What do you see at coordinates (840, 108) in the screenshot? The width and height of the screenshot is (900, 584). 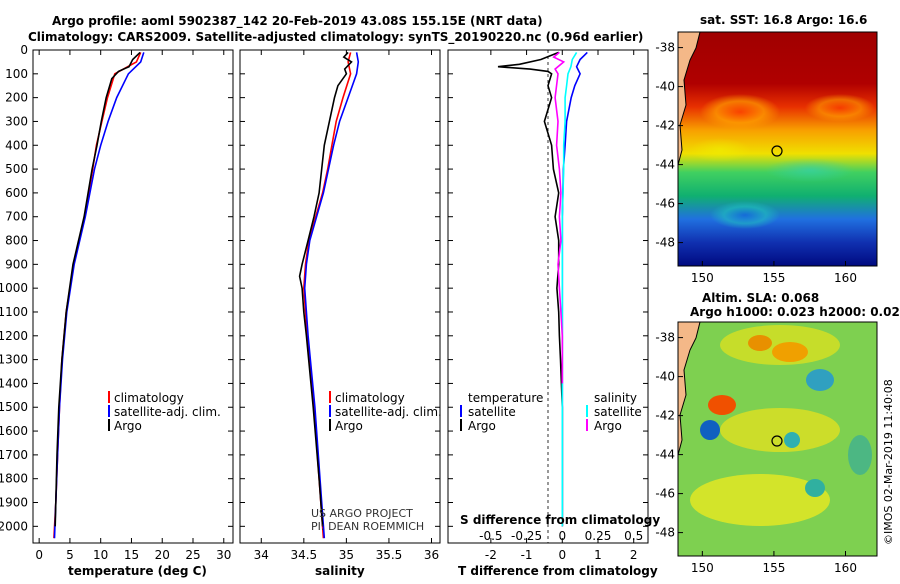 I see `sst-warm-eddy` at bounding box center [840, 108].